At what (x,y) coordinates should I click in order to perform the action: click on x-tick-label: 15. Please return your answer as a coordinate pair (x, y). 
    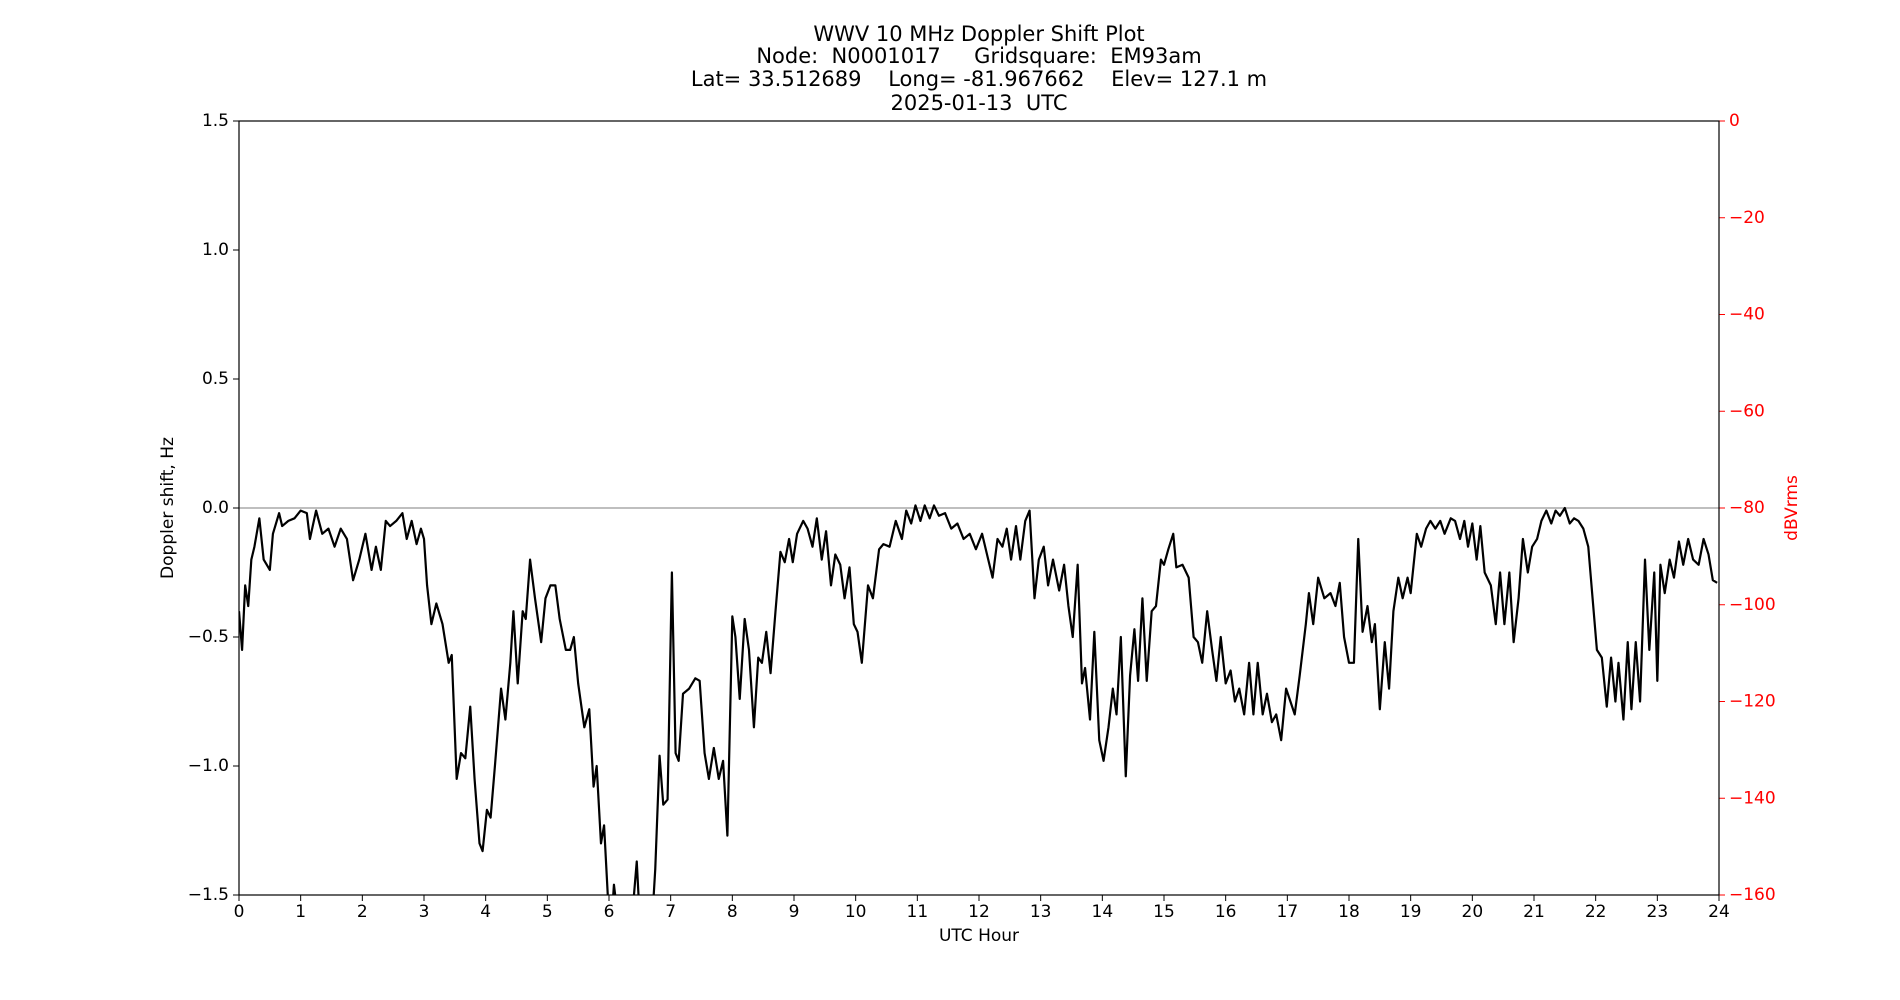
    Looking at the image, I should click on (1164, 912).